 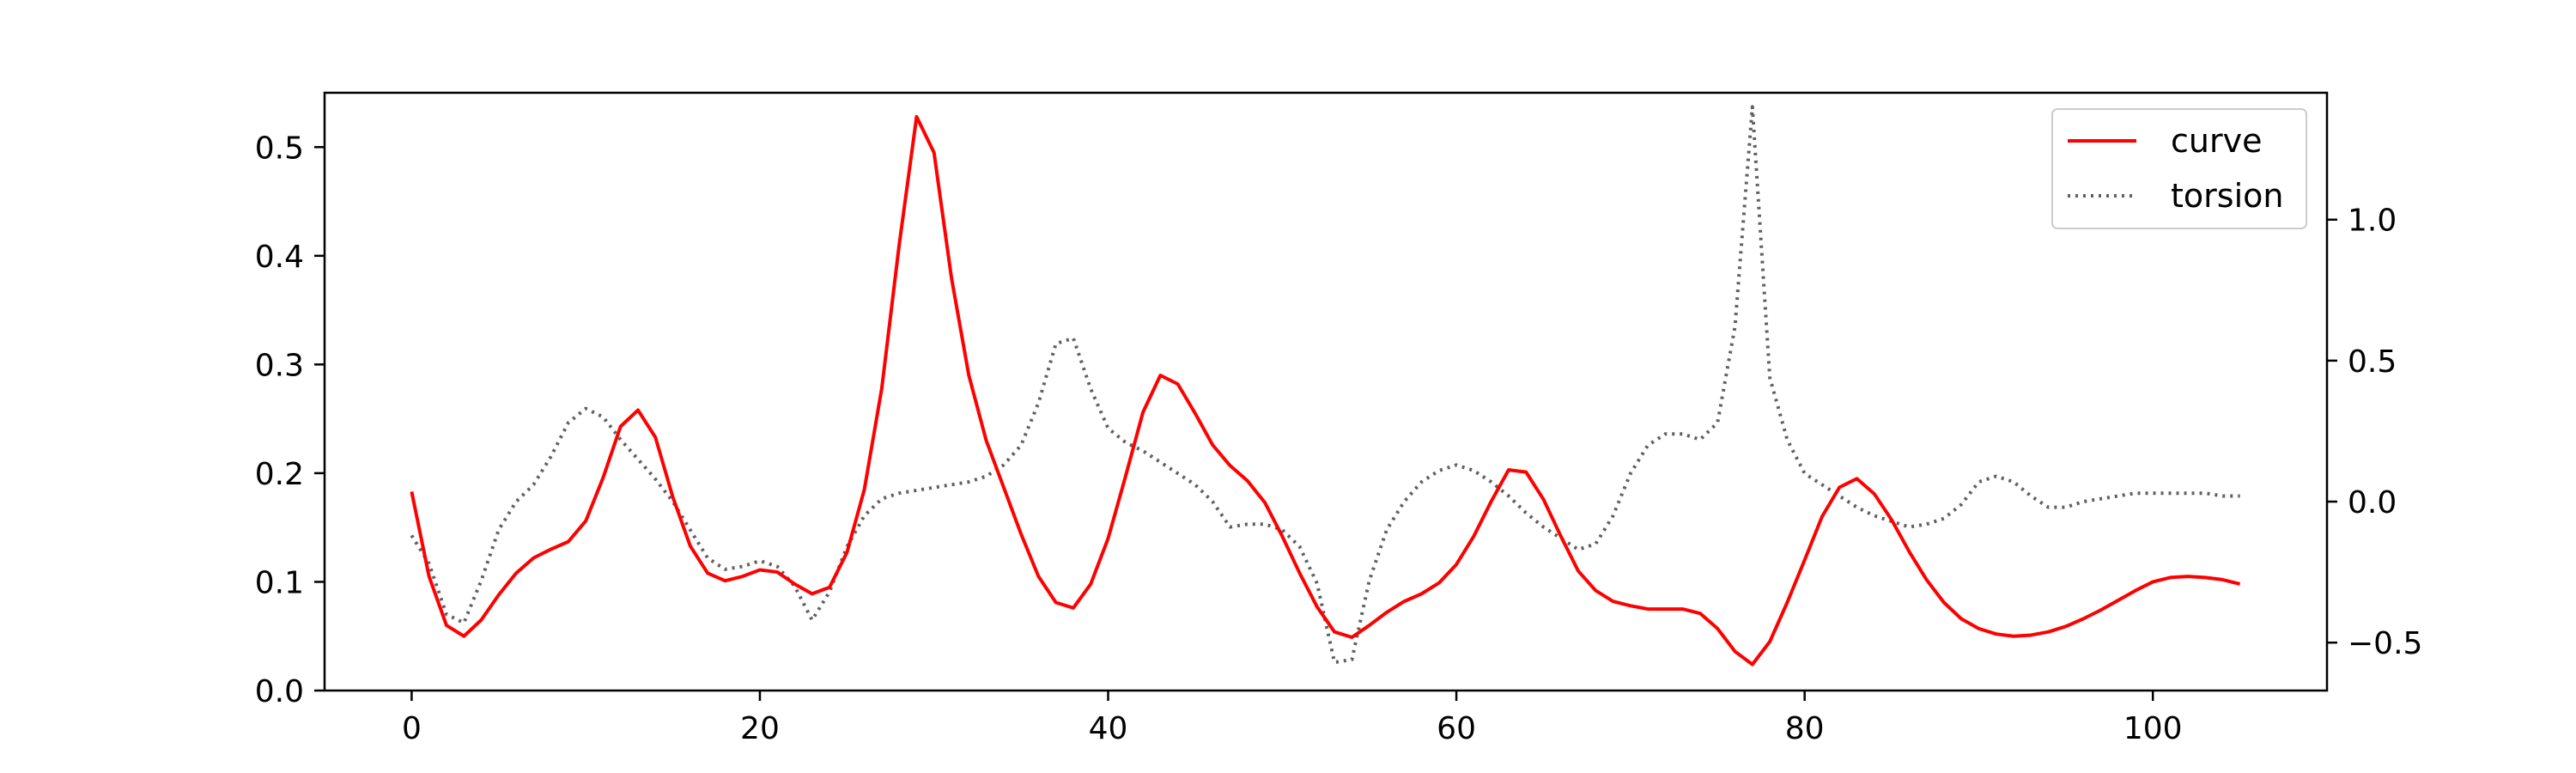 I want to click on y-left-tick-label: 0.0, so click(x=280, y=691).